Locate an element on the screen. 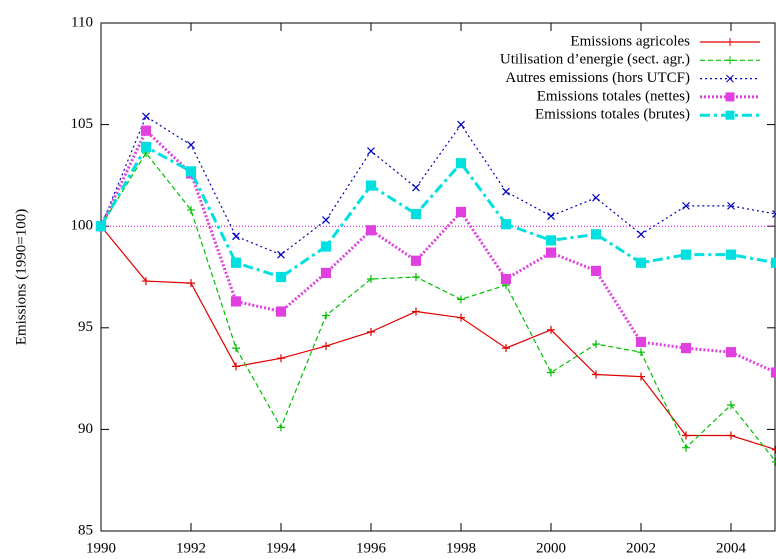 This screenshot has width=776, height=559. legend-label: Emissions agricoles is located at coordinates (630, 41).